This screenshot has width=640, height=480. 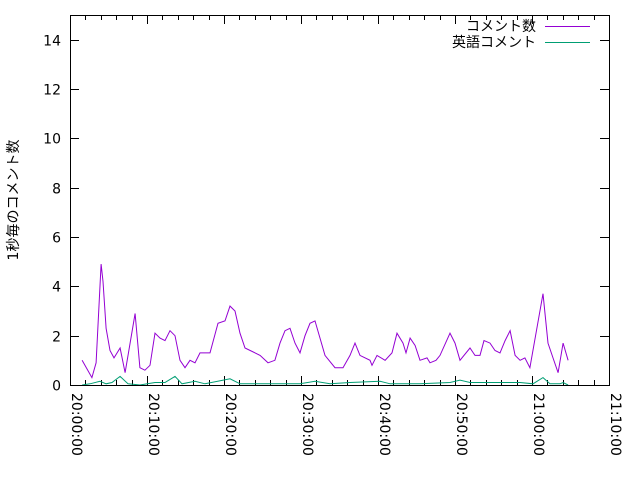 I want to click on y-tick-label: 14, so click(x=52, y=42).